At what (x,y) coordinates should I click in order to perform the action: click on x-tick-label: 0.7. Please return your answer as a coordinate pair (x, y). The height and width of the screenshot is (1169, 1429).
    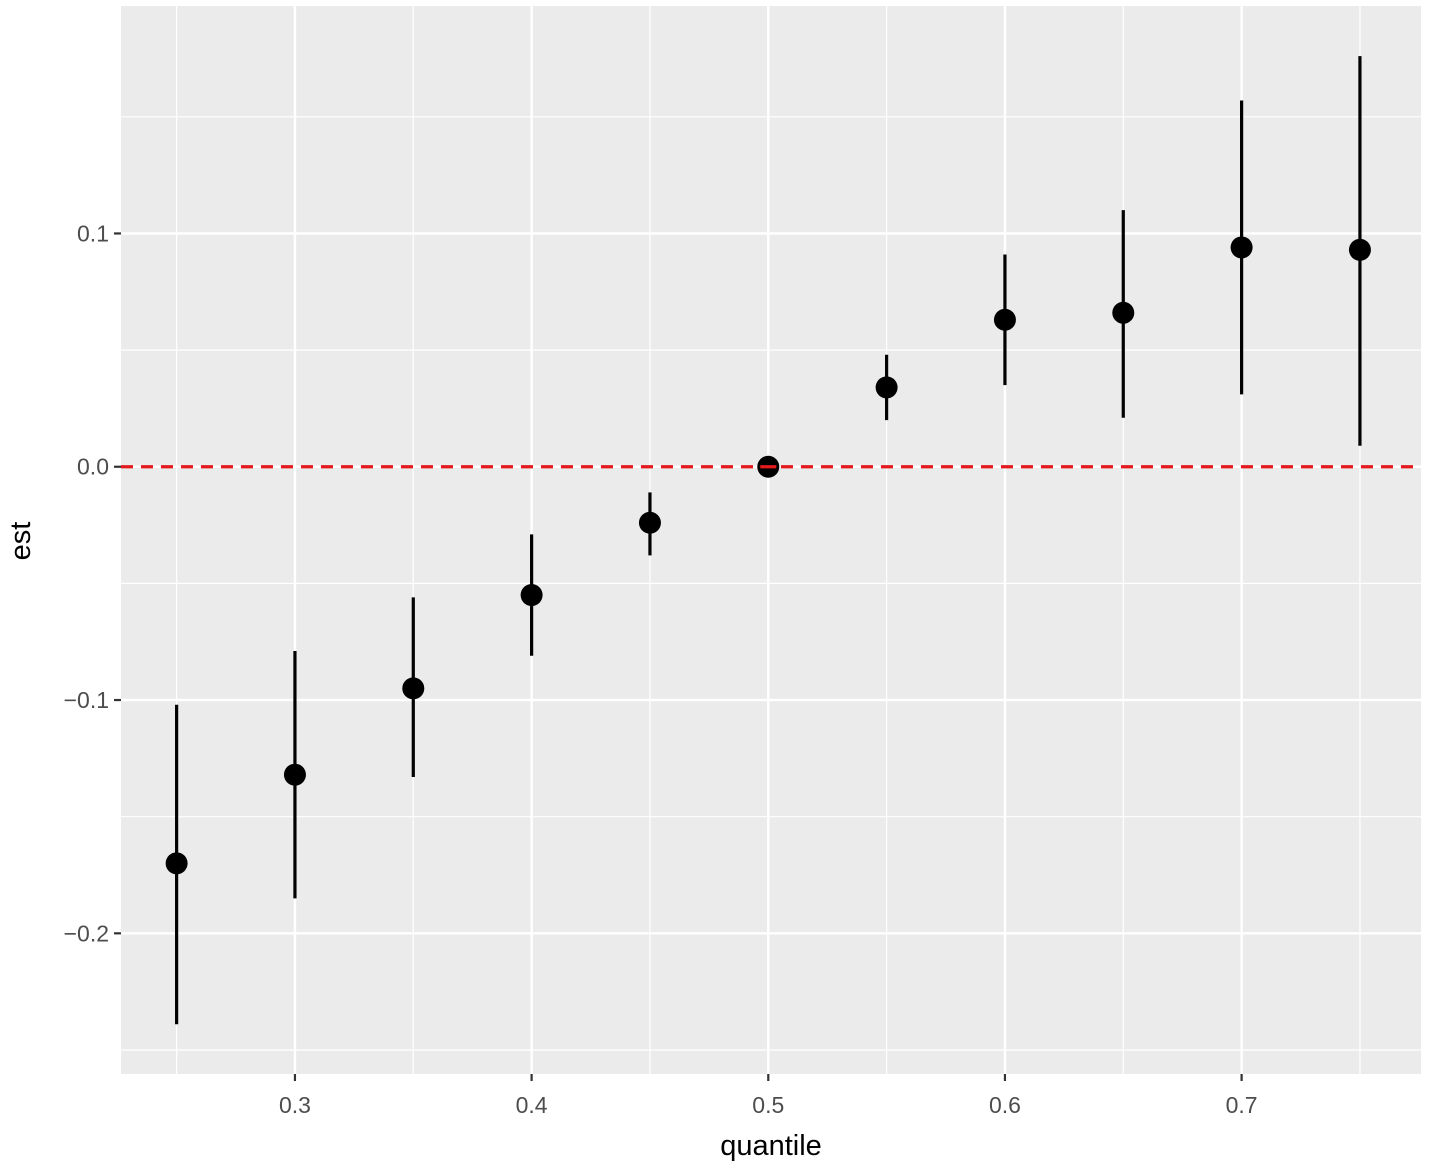
    Looking at the image, I should click on (1242, 1105).